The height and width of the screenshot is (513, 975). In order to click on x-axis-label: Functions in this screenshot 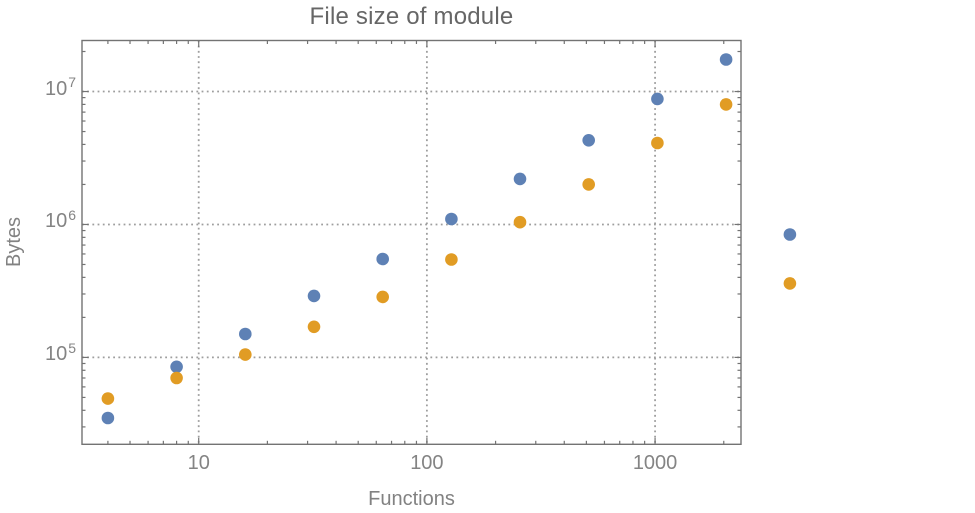, I will do `click(411, 499)`.